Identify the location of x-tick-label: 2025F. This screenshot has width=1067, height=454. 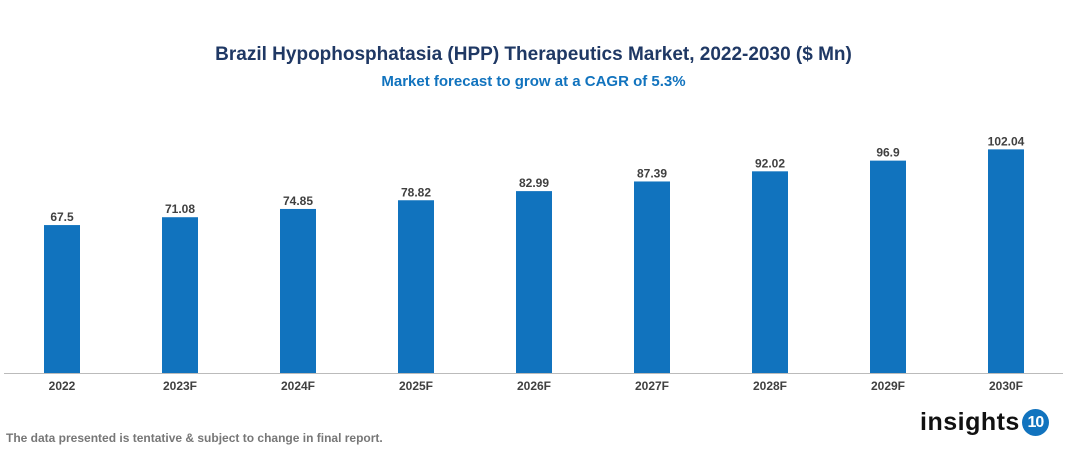
(416, 386).